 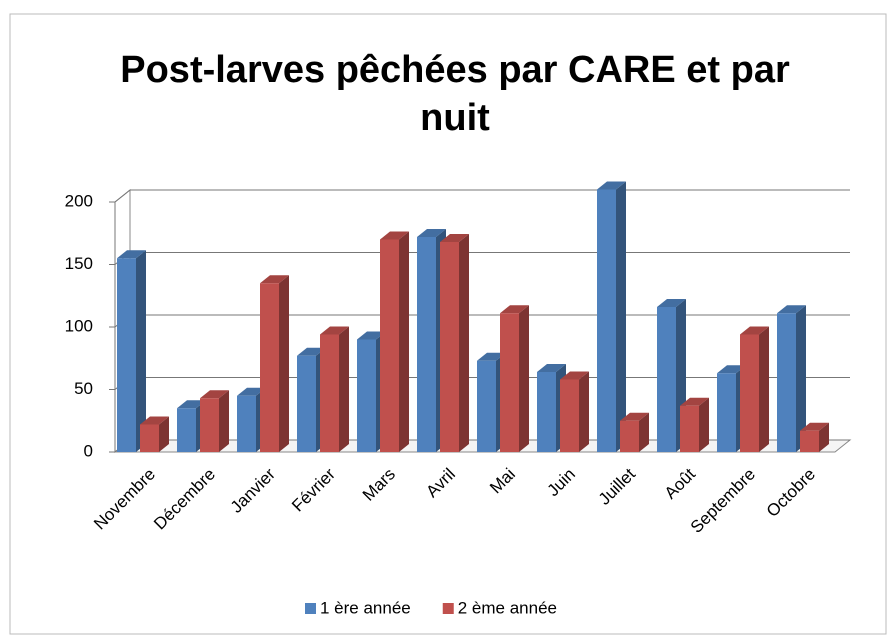 I want to click on legend-label: 1 ère année, so click(x=365, y=607).